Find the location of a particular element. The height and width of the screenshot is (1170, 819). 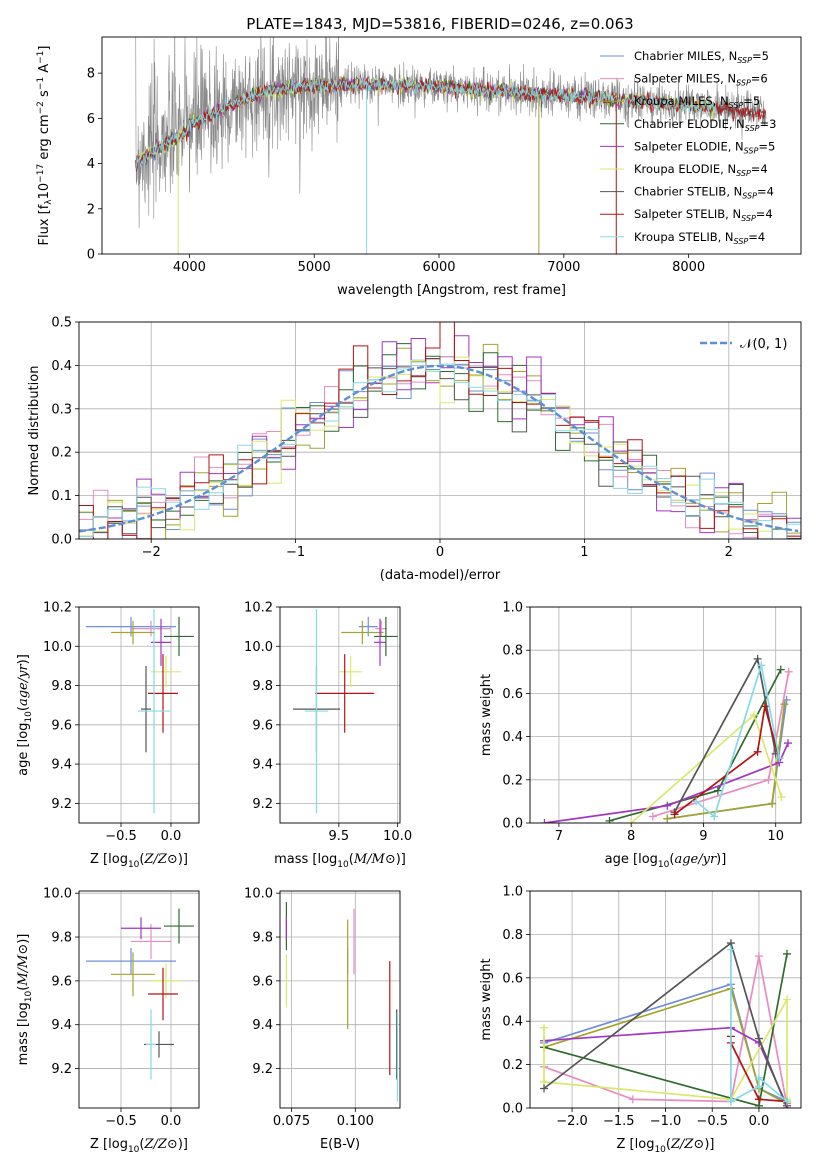

legend-label-tail: =6 is located at coordinates (759, 79).